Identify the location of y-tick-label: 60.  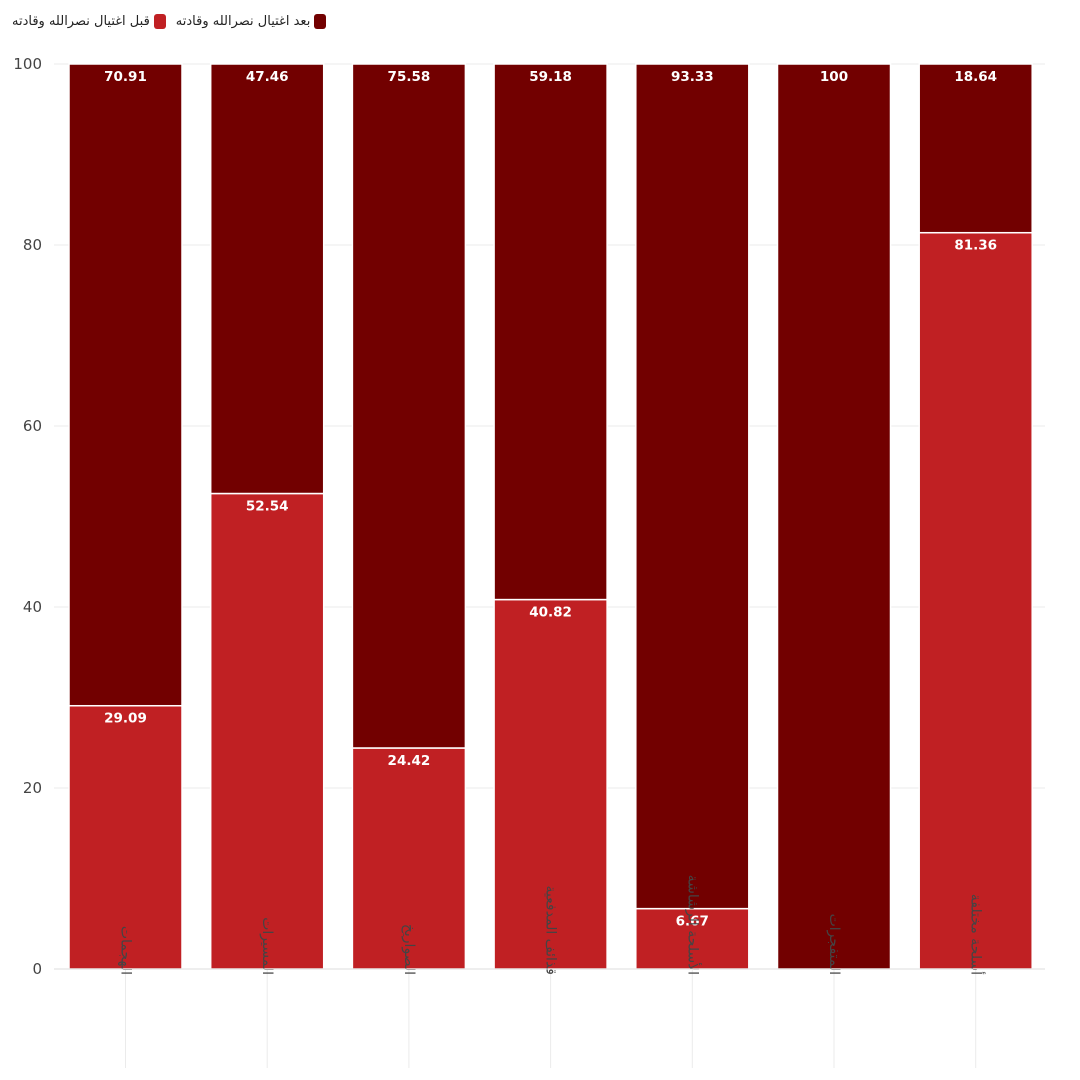
(32, 426).